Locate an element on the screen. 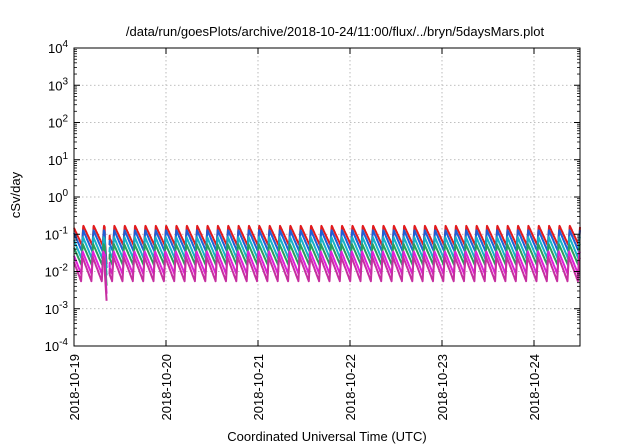 The height and width of the screenshot is (448, 640). x-tick-label: 2018-10-23 is located at coordinates (442, 387).